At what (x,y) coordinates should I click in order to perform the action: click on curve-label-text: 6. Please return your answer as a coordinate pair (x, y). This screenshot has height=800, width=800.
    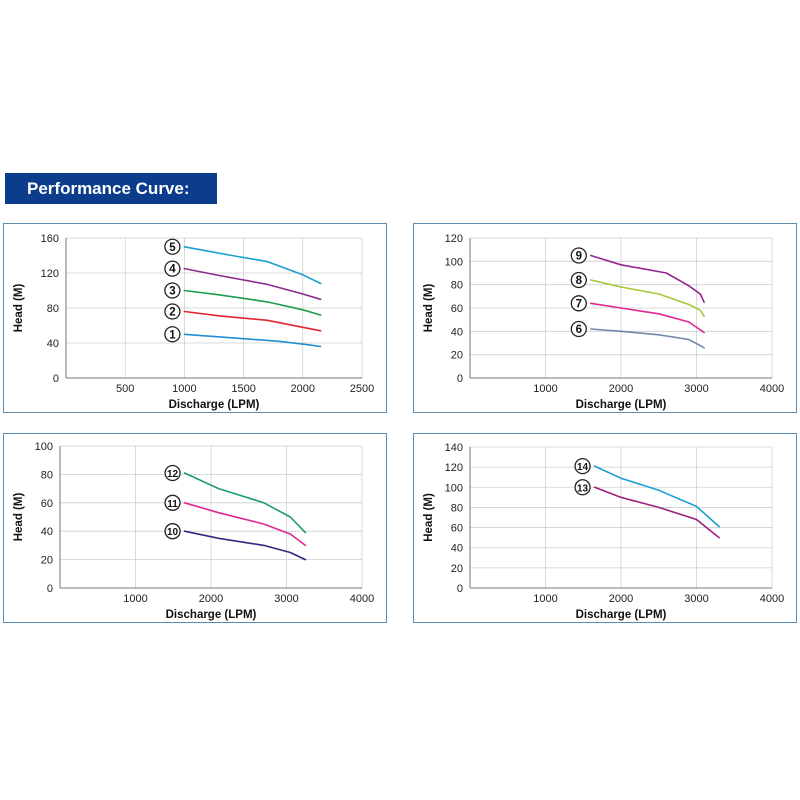
    Looking at the image, I should click on (579, 330).